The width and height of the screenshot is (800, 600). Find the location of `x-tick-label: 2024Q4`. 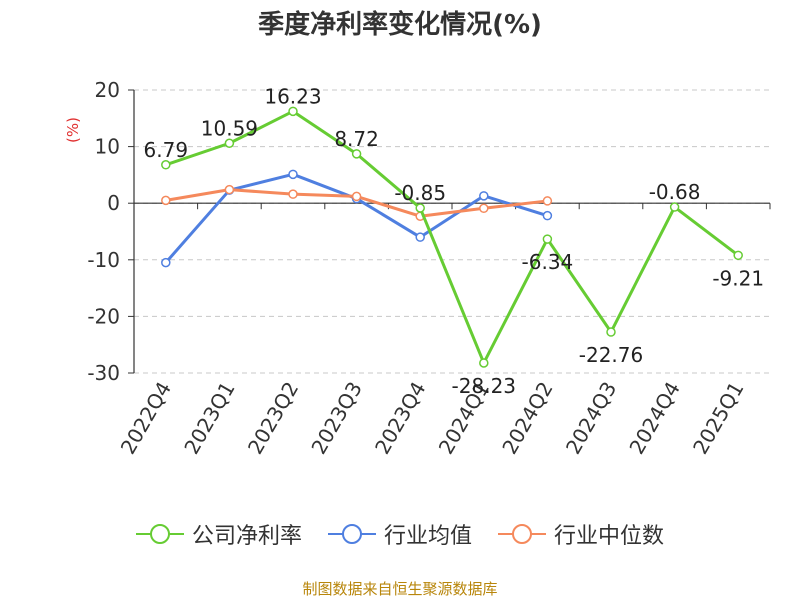

x-tick-label: 2024Q4 is located at coordinates (654, 418).